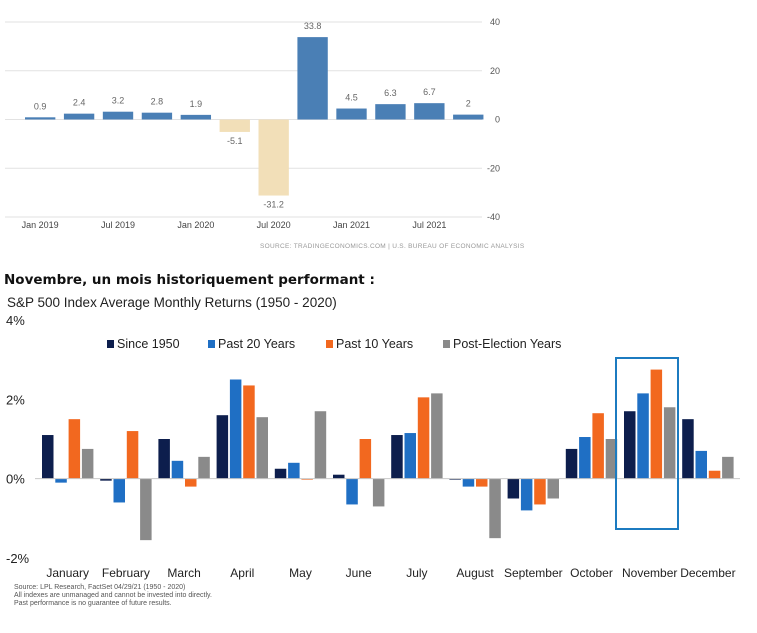  Describe the element at coordinates (40, 106) in the screenshot. I see `data-label: 0.9` at that location.